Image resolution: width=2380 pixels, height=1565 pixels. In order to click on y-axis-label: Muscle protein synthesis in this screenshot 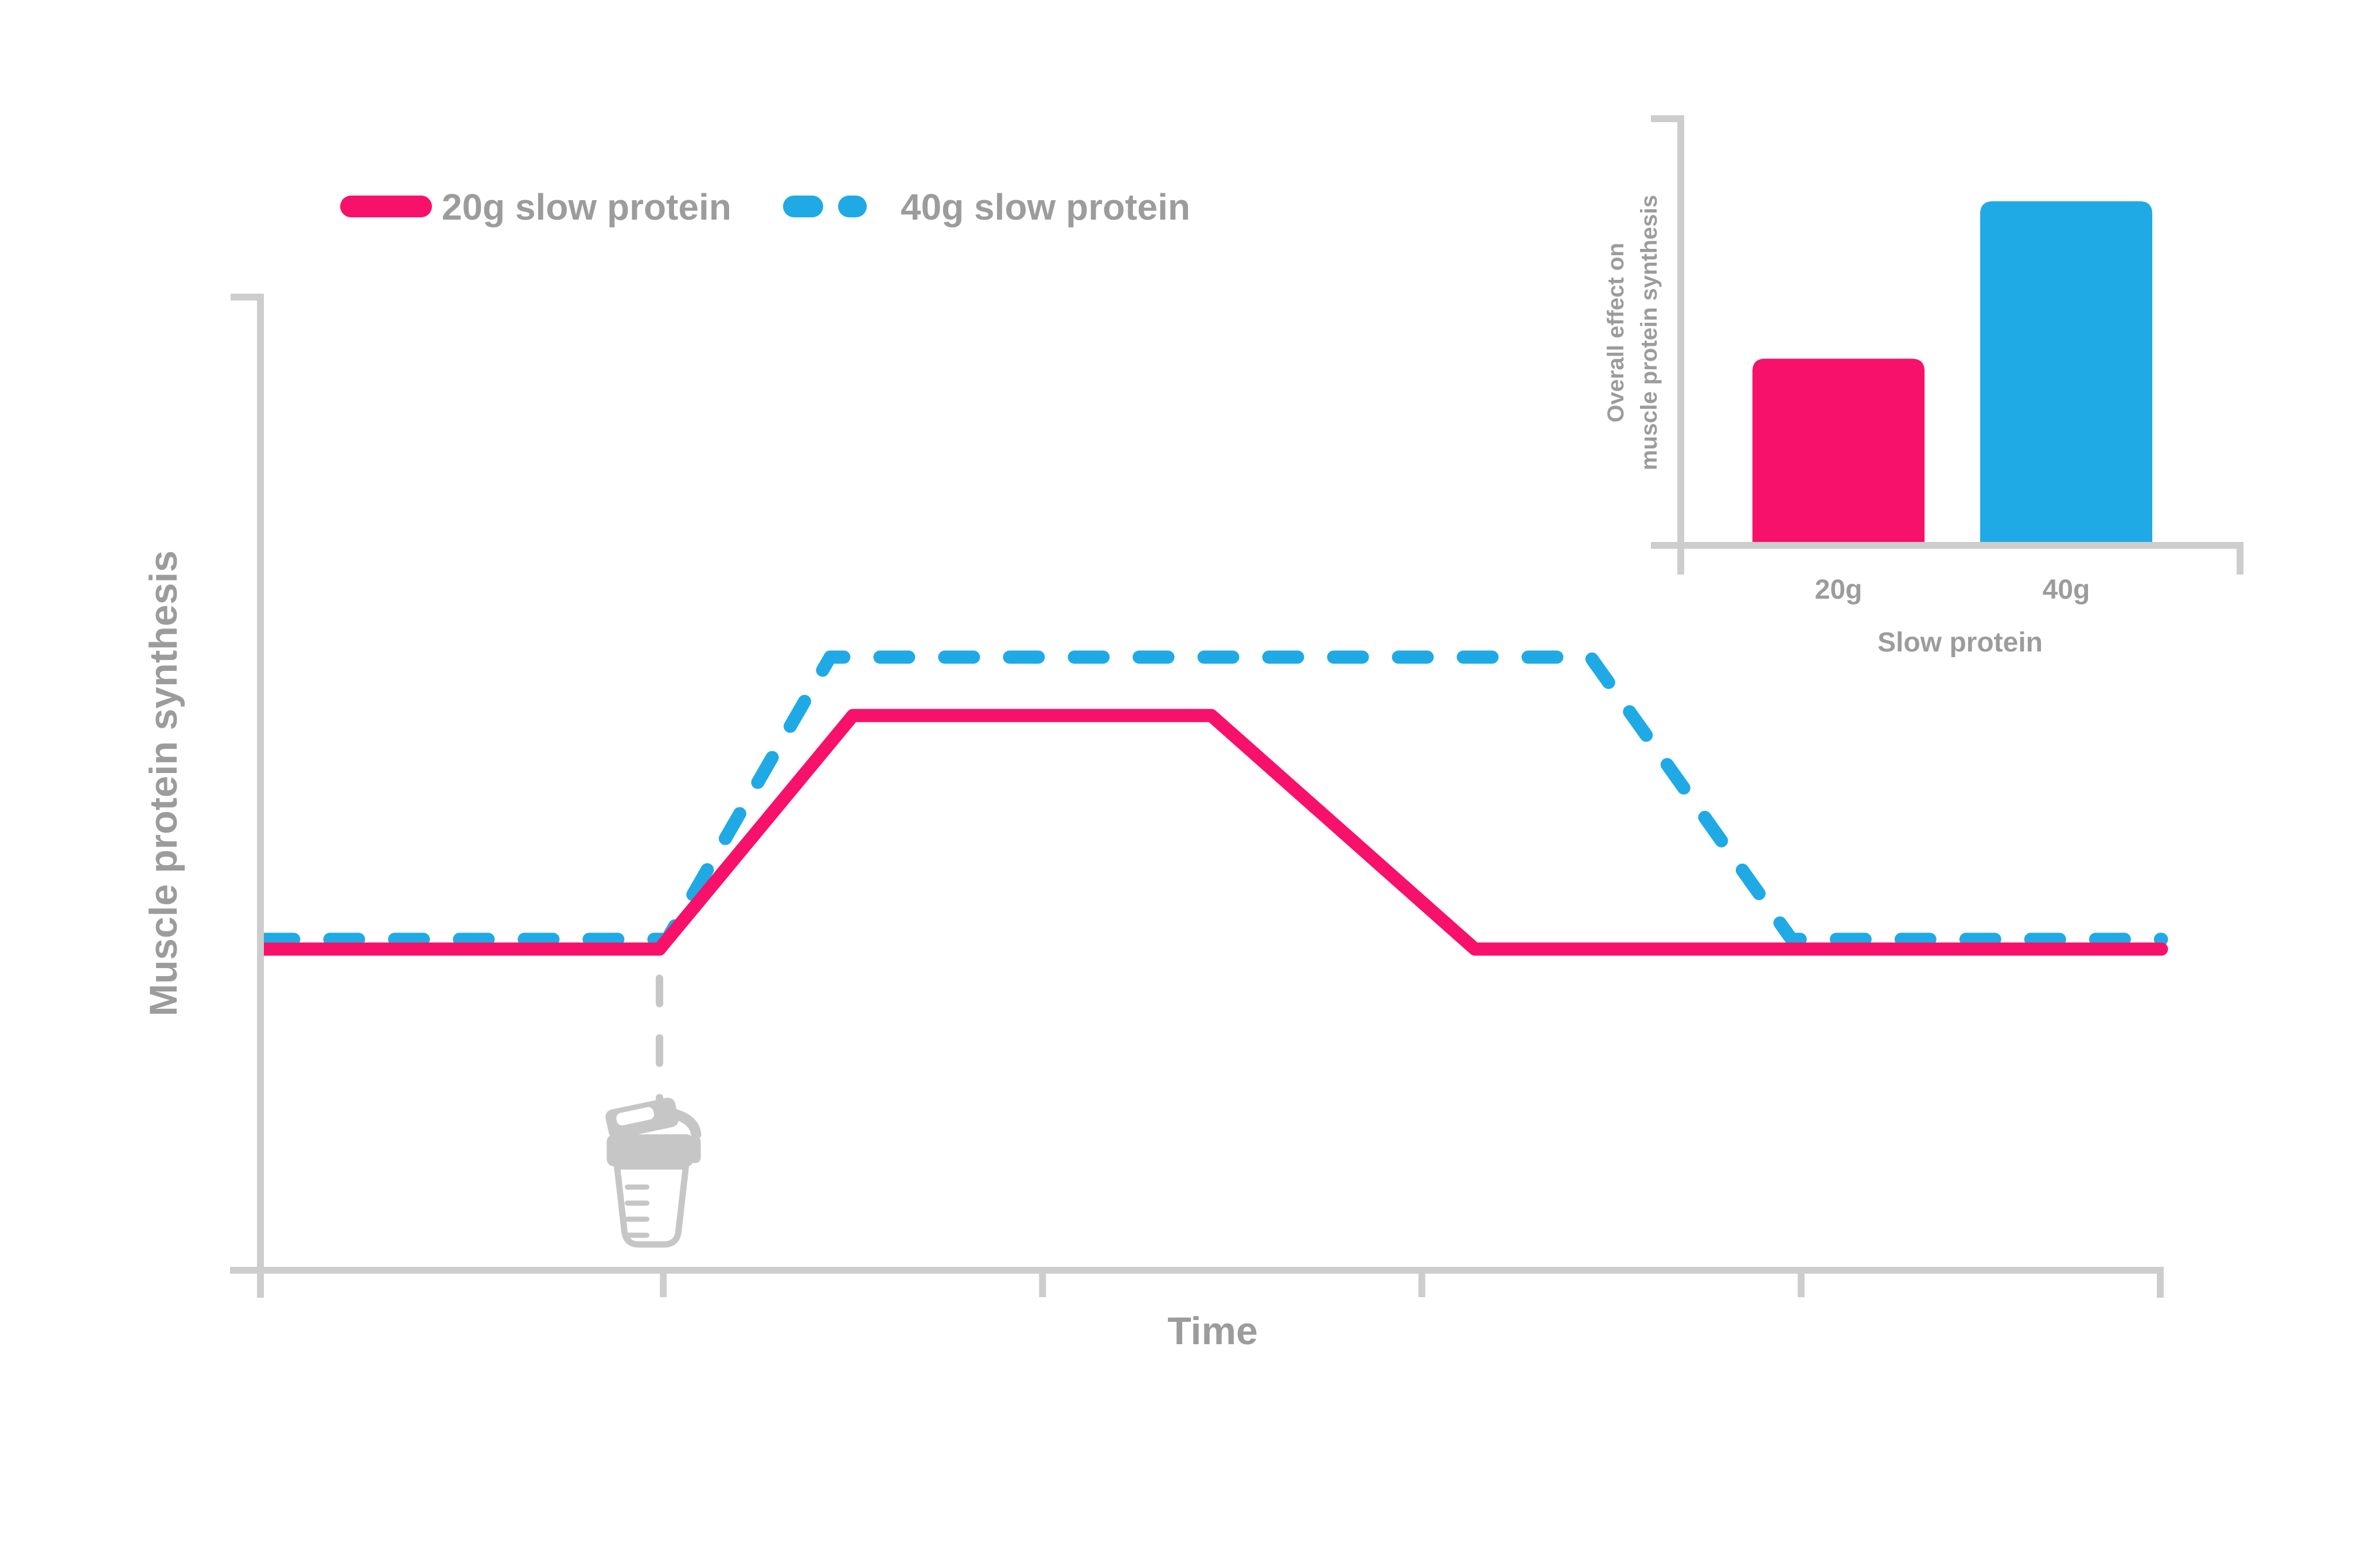, I will do `click(163, 783)`.